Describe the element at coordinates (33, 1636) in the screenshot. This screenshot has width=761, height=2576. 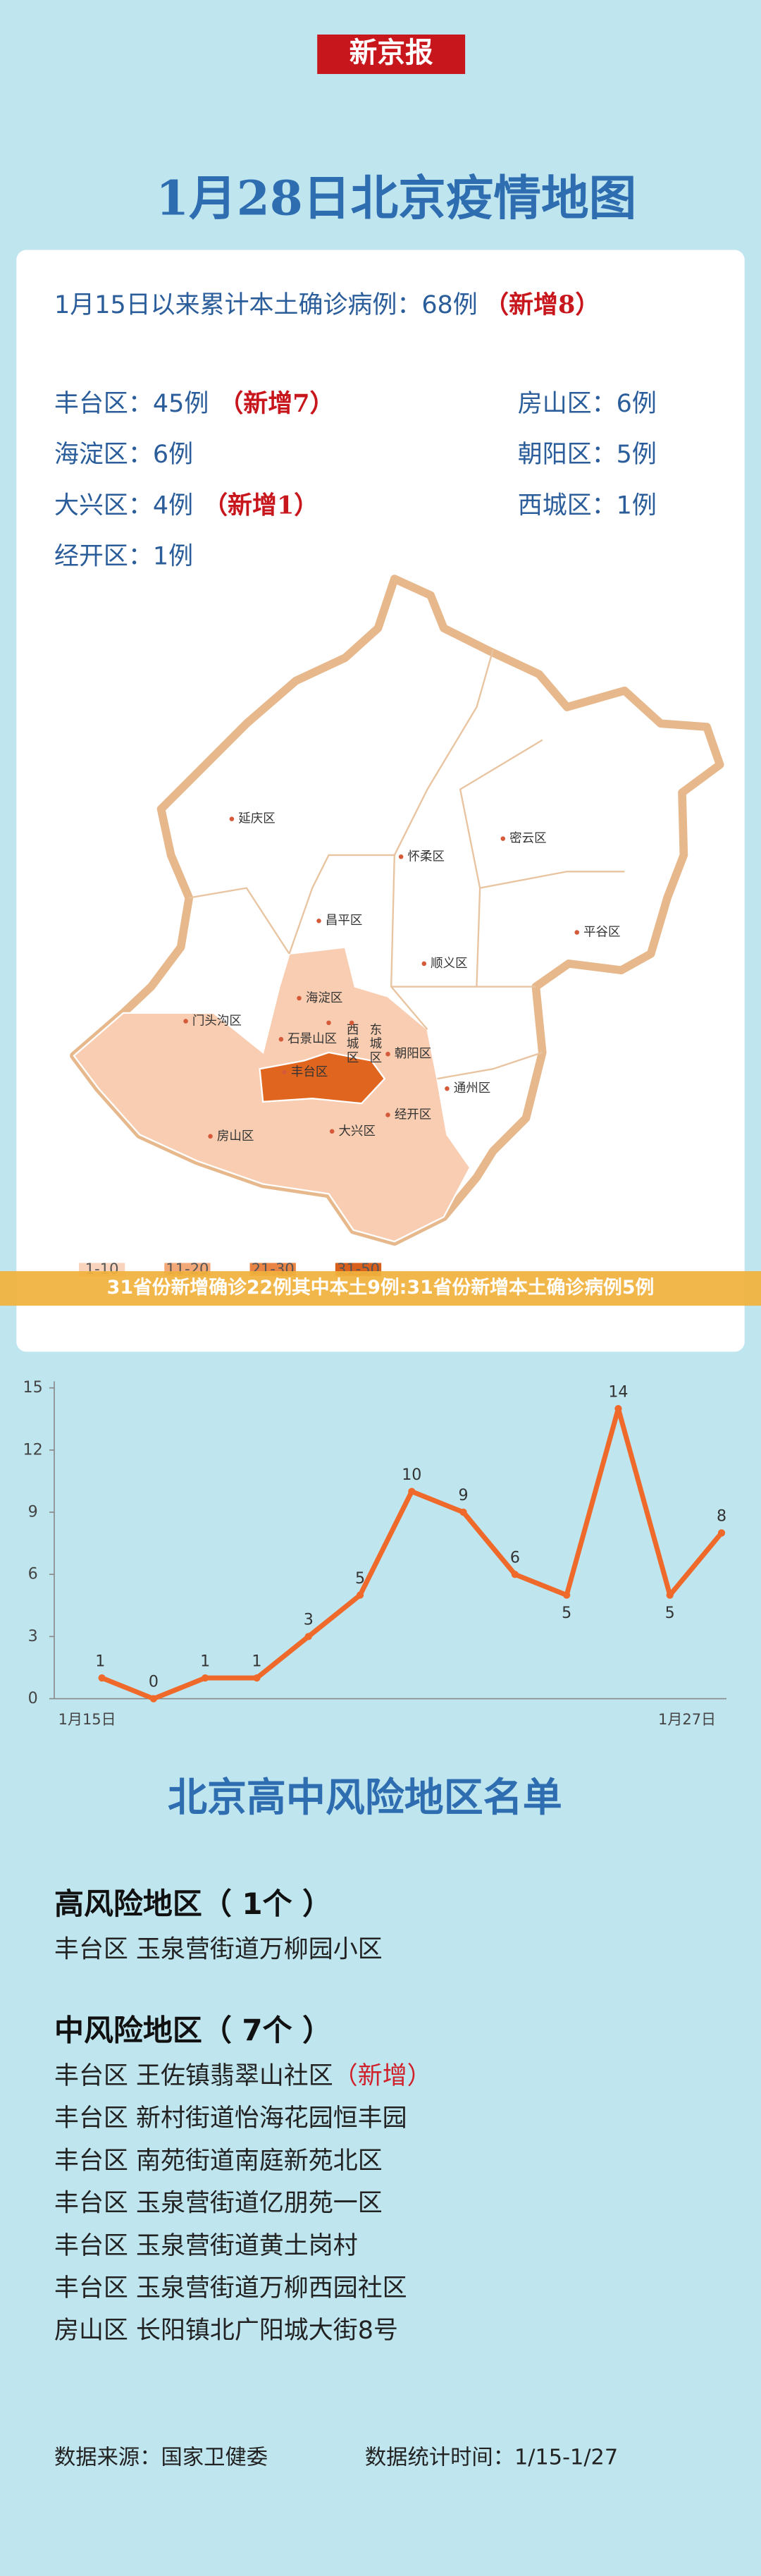
I see `y-tick-label: 3` at that location.